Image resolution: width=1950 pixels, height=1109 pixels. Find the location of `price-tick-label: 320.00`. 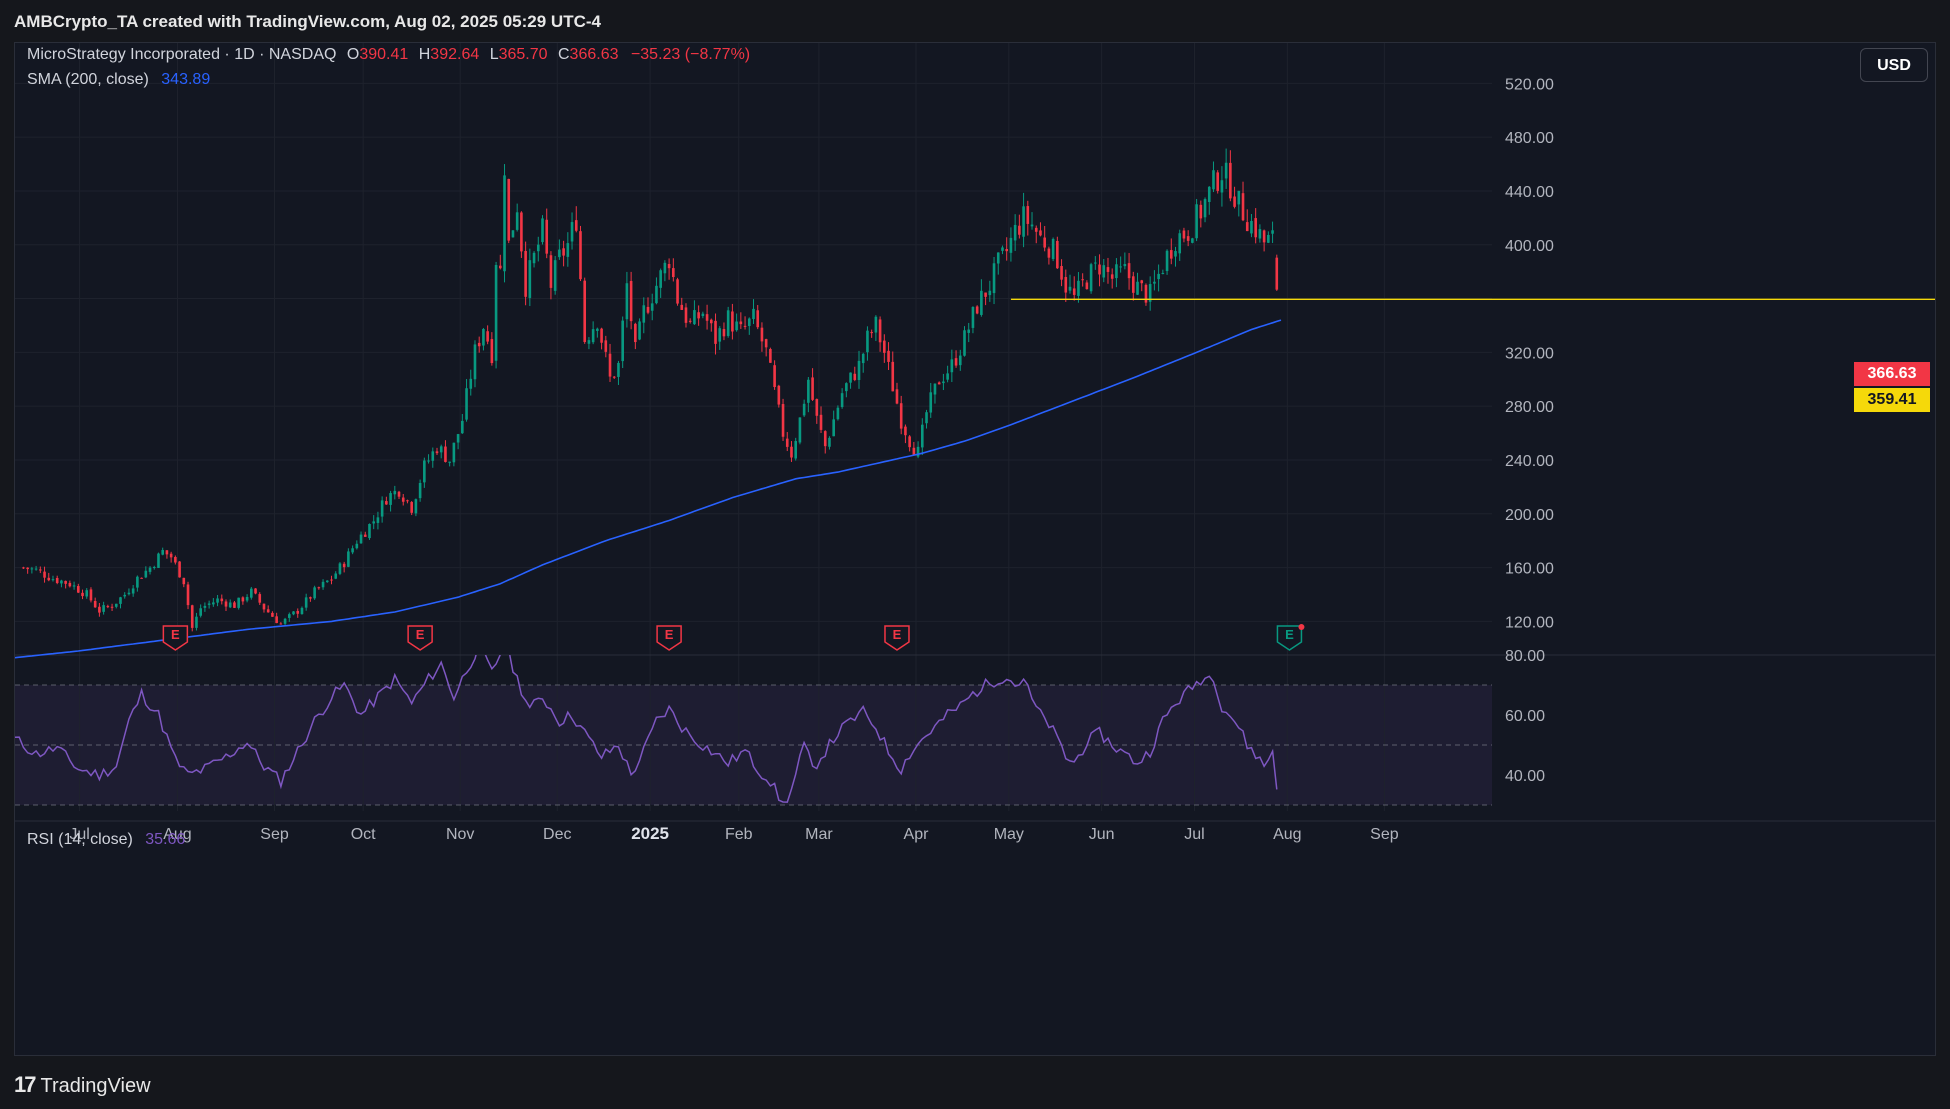

price-tick-label: 320.00 is located at coordinates (1529, 353).